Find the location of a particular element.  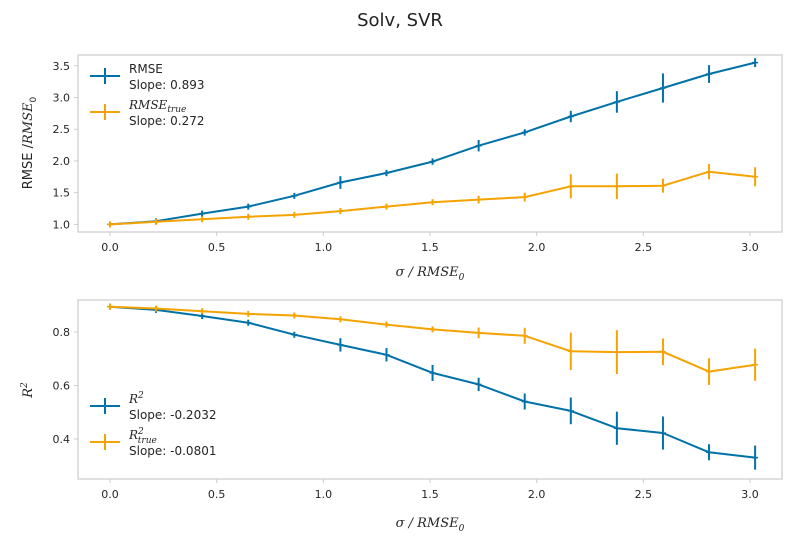

top-series-line is located at coordinates (432, 198).